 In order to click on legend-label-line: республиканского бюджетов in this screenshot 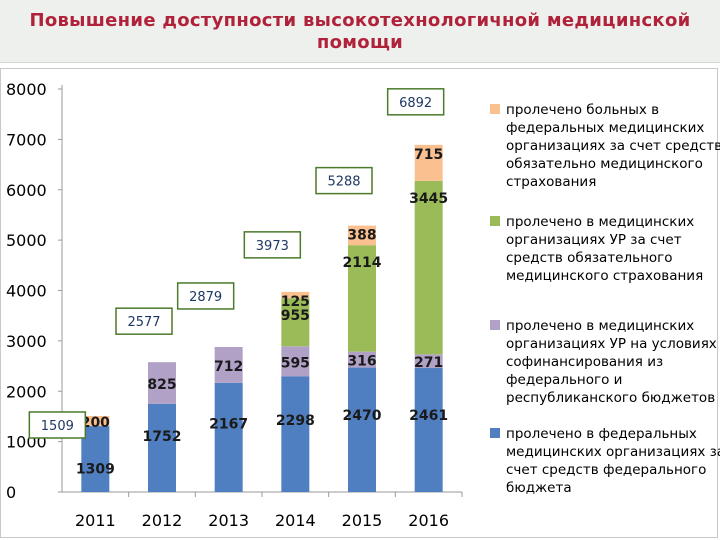, I will do `click(610, 398)`.